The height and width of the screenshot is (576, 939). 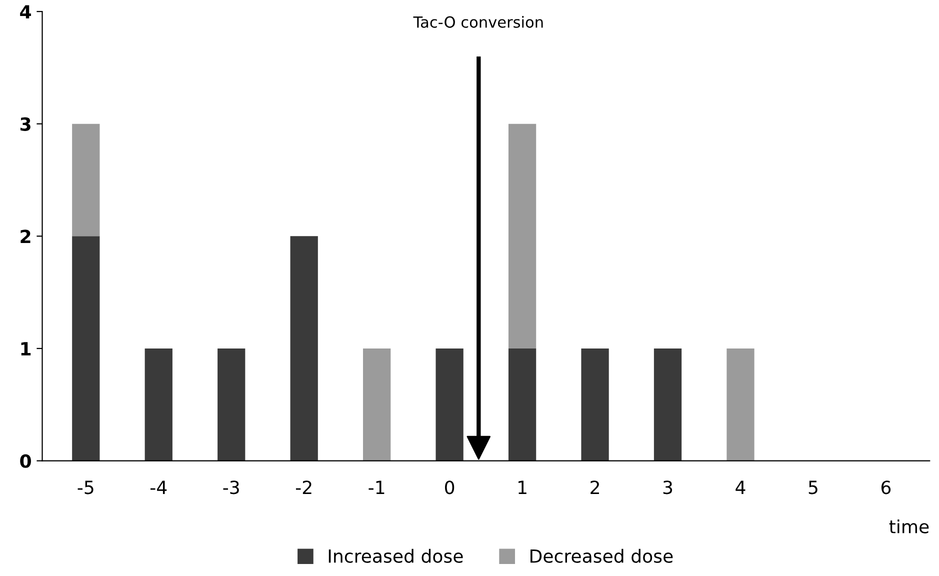 What do you see at coordinates (304, 487) in the screenshot?
I see `x-tick-label: -2` at bounding box center [304, 487].